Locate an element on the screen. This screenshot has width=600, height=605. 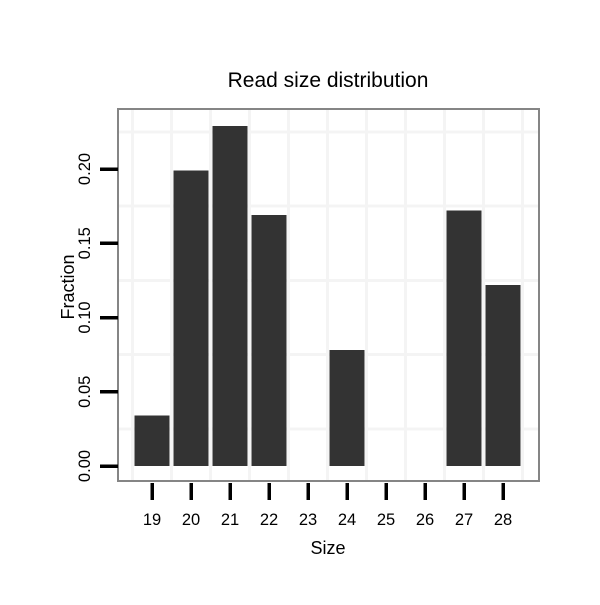
x-tick-label: 28 is located at coordinates (503, 520).